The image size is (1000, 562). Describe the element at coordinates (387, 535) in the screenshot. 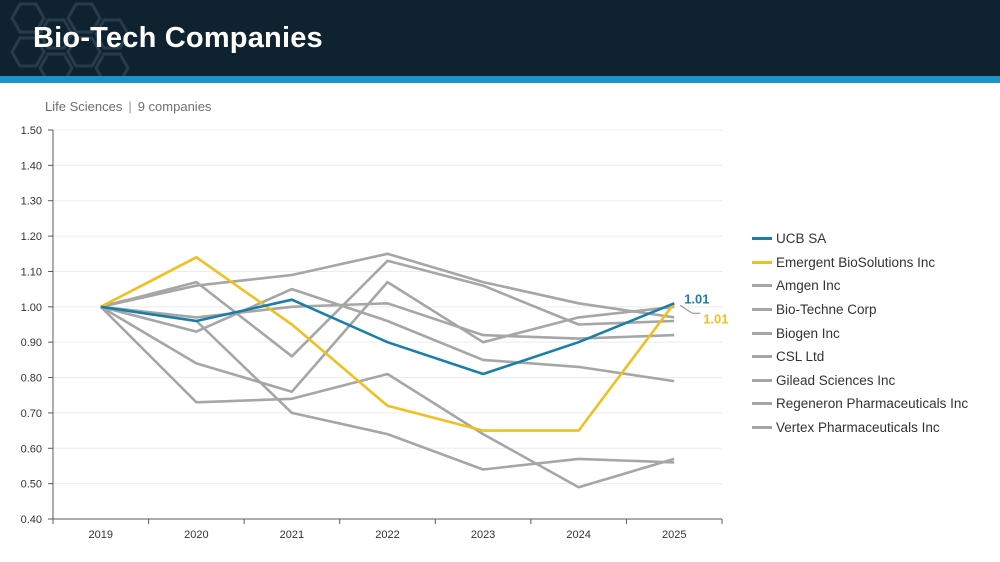

I see `x-tick-label: 2022` at that location.